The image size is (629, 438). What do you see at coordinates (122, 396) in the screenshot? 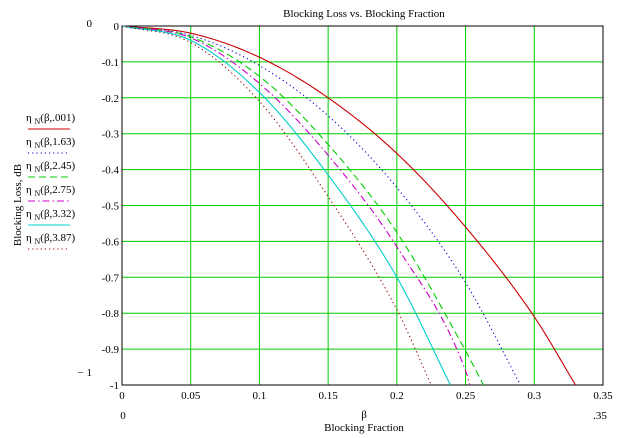
I see `x-tick-label: 0` at bounding box center [122, 396].